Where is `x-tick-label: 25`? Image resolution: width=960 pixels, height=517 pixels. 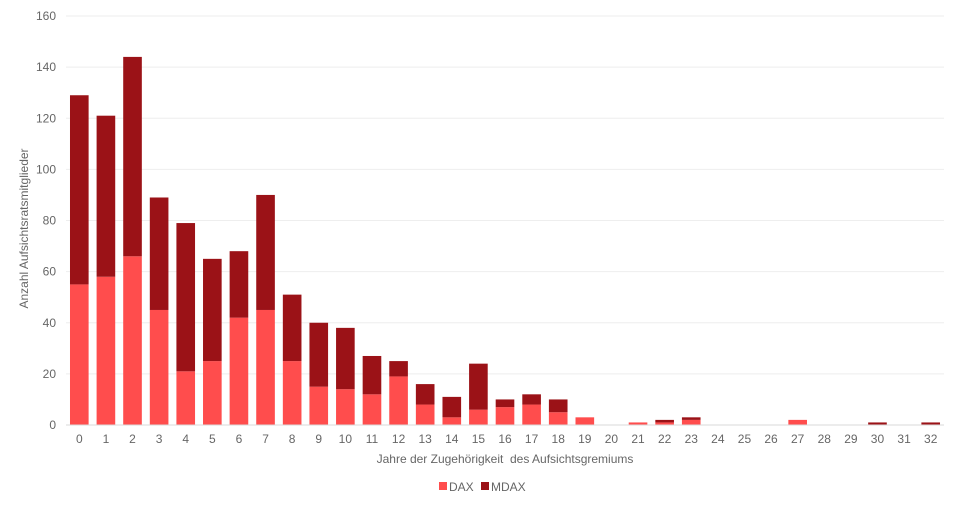 x-tick-label: 25 is located at coordinates (745, 439).